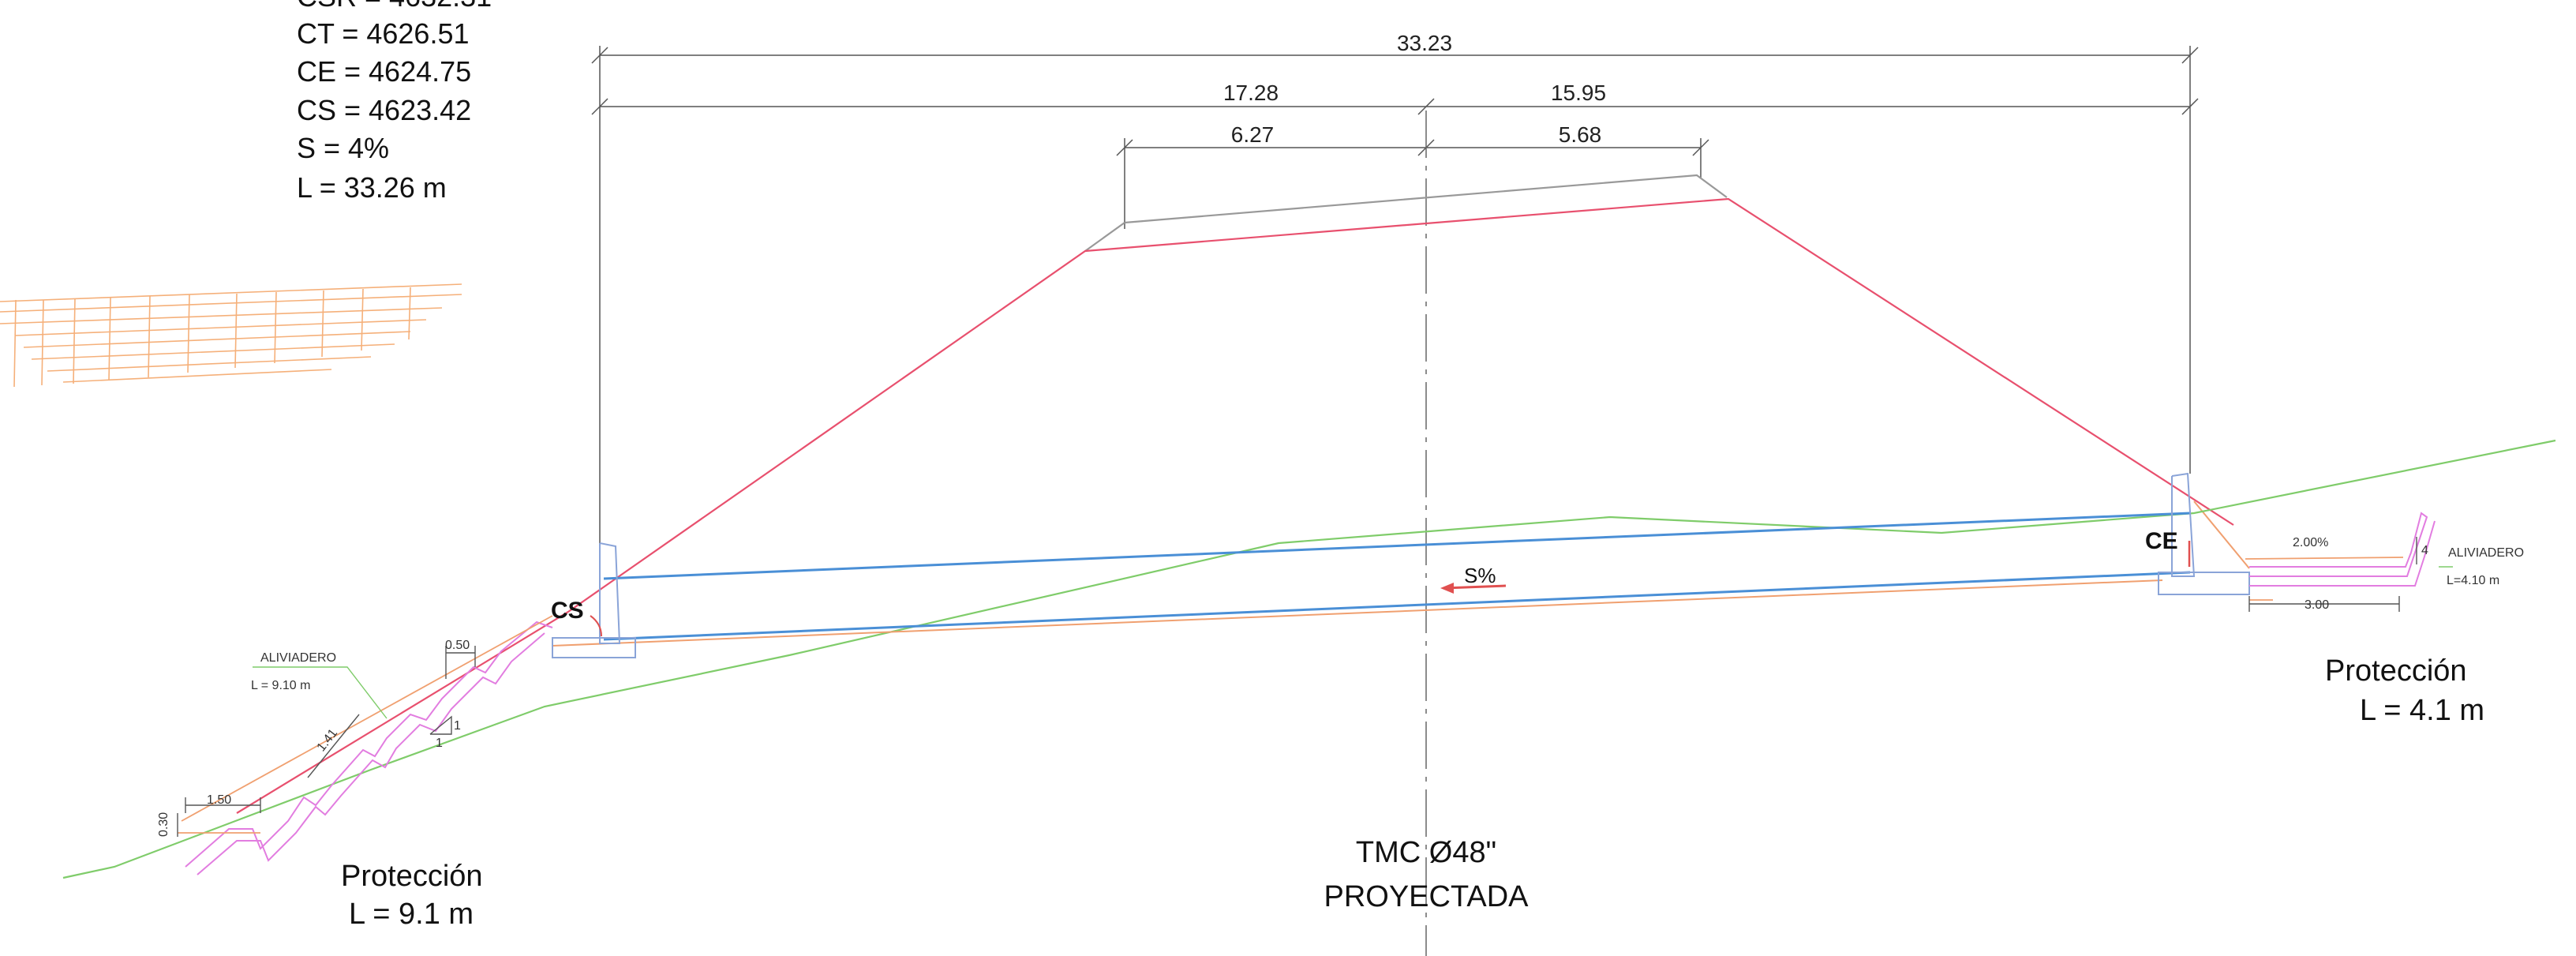 This screenshot has width=2576, height=956. I want to click on right-grade: 2.00%, so click(2310, 542).